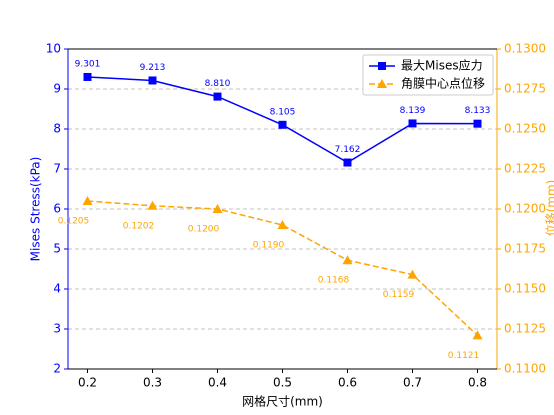 Image resolution: width=554 pixels, height=415 pixels. Describe the element at coordinates (269, 246) in the screenshot. I see `data-label: 0.1190` at that location.